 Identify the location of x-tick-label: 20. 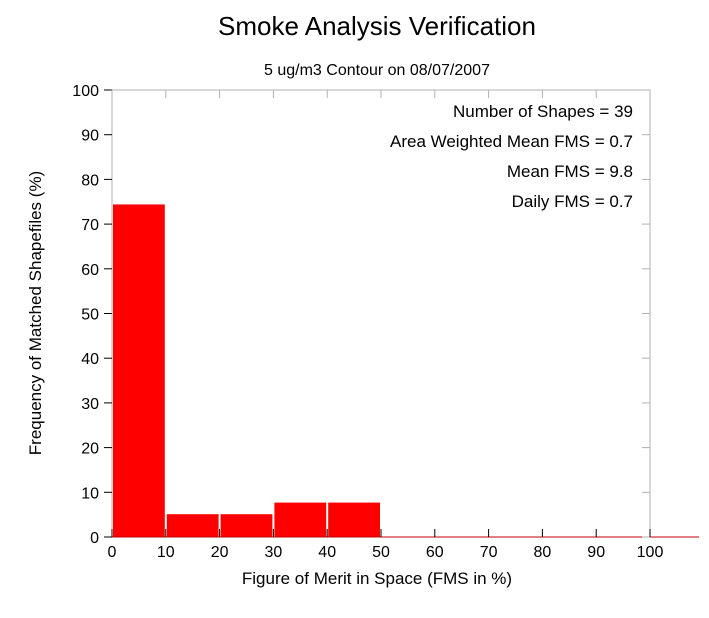
(220, 552).